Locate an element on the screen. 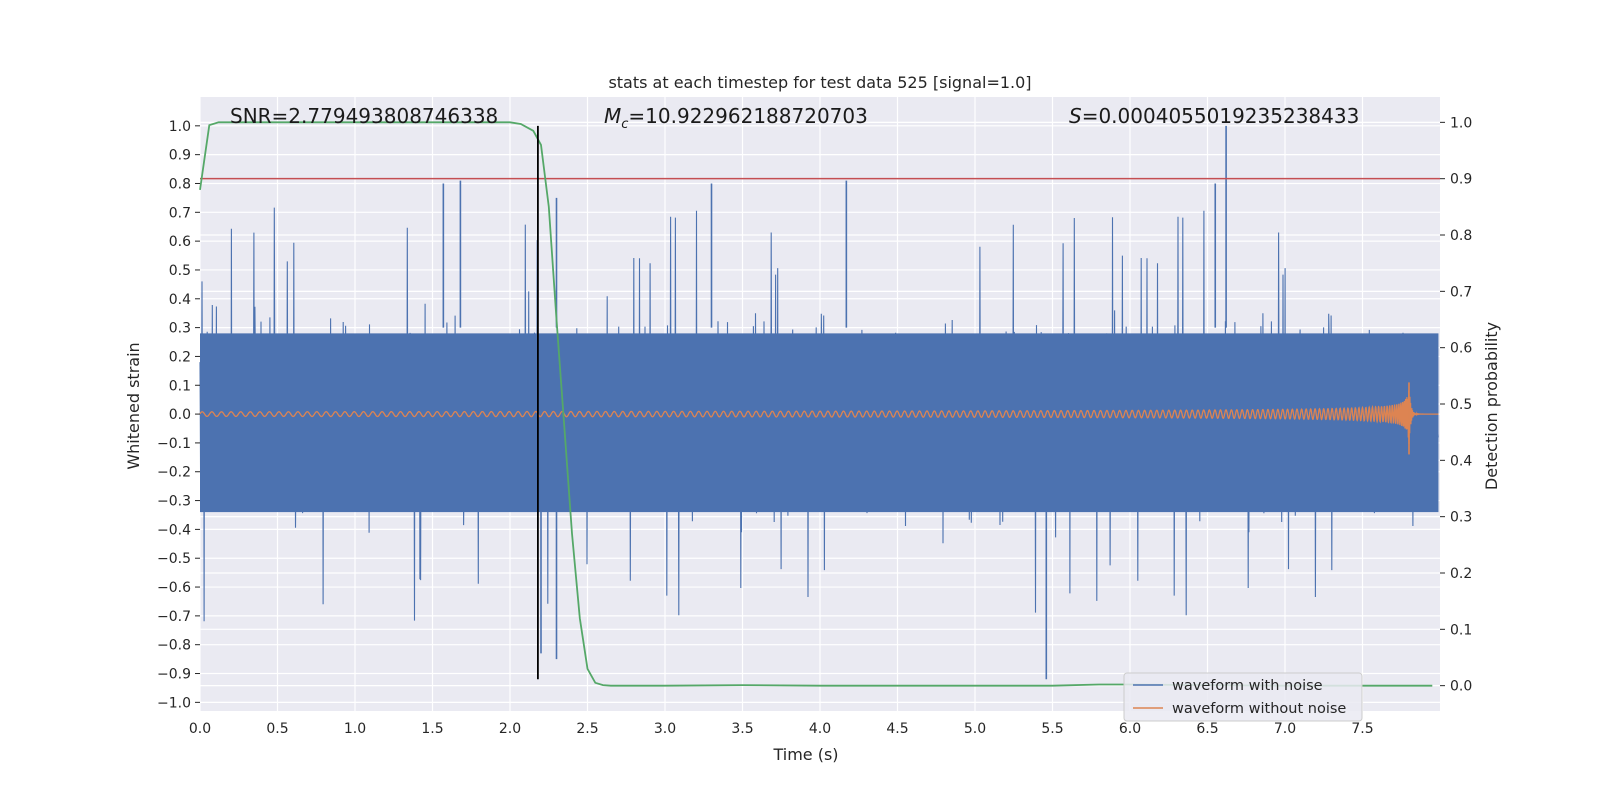 The image size is (1600, 800). s-stat: S=0.00040550192352384​33 is located at coordinates (1214, 116).